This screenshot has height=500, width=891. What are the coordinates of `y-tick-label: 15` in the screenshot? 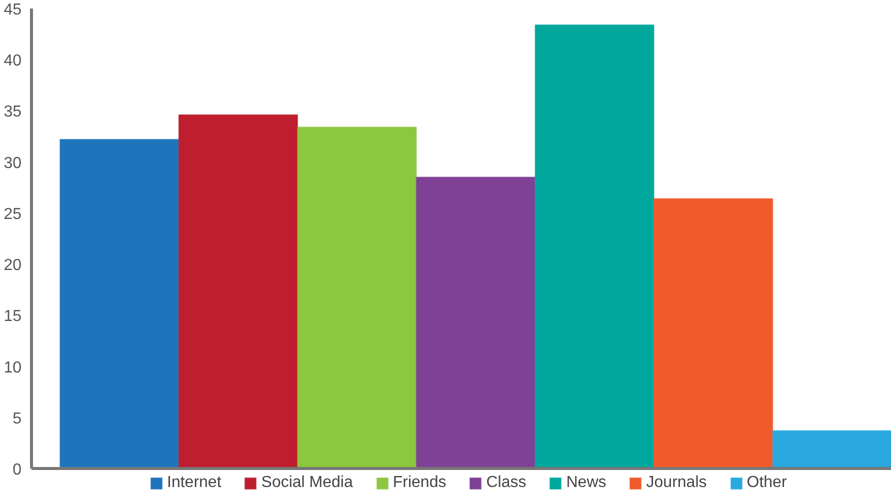 It's located at (13, 317).